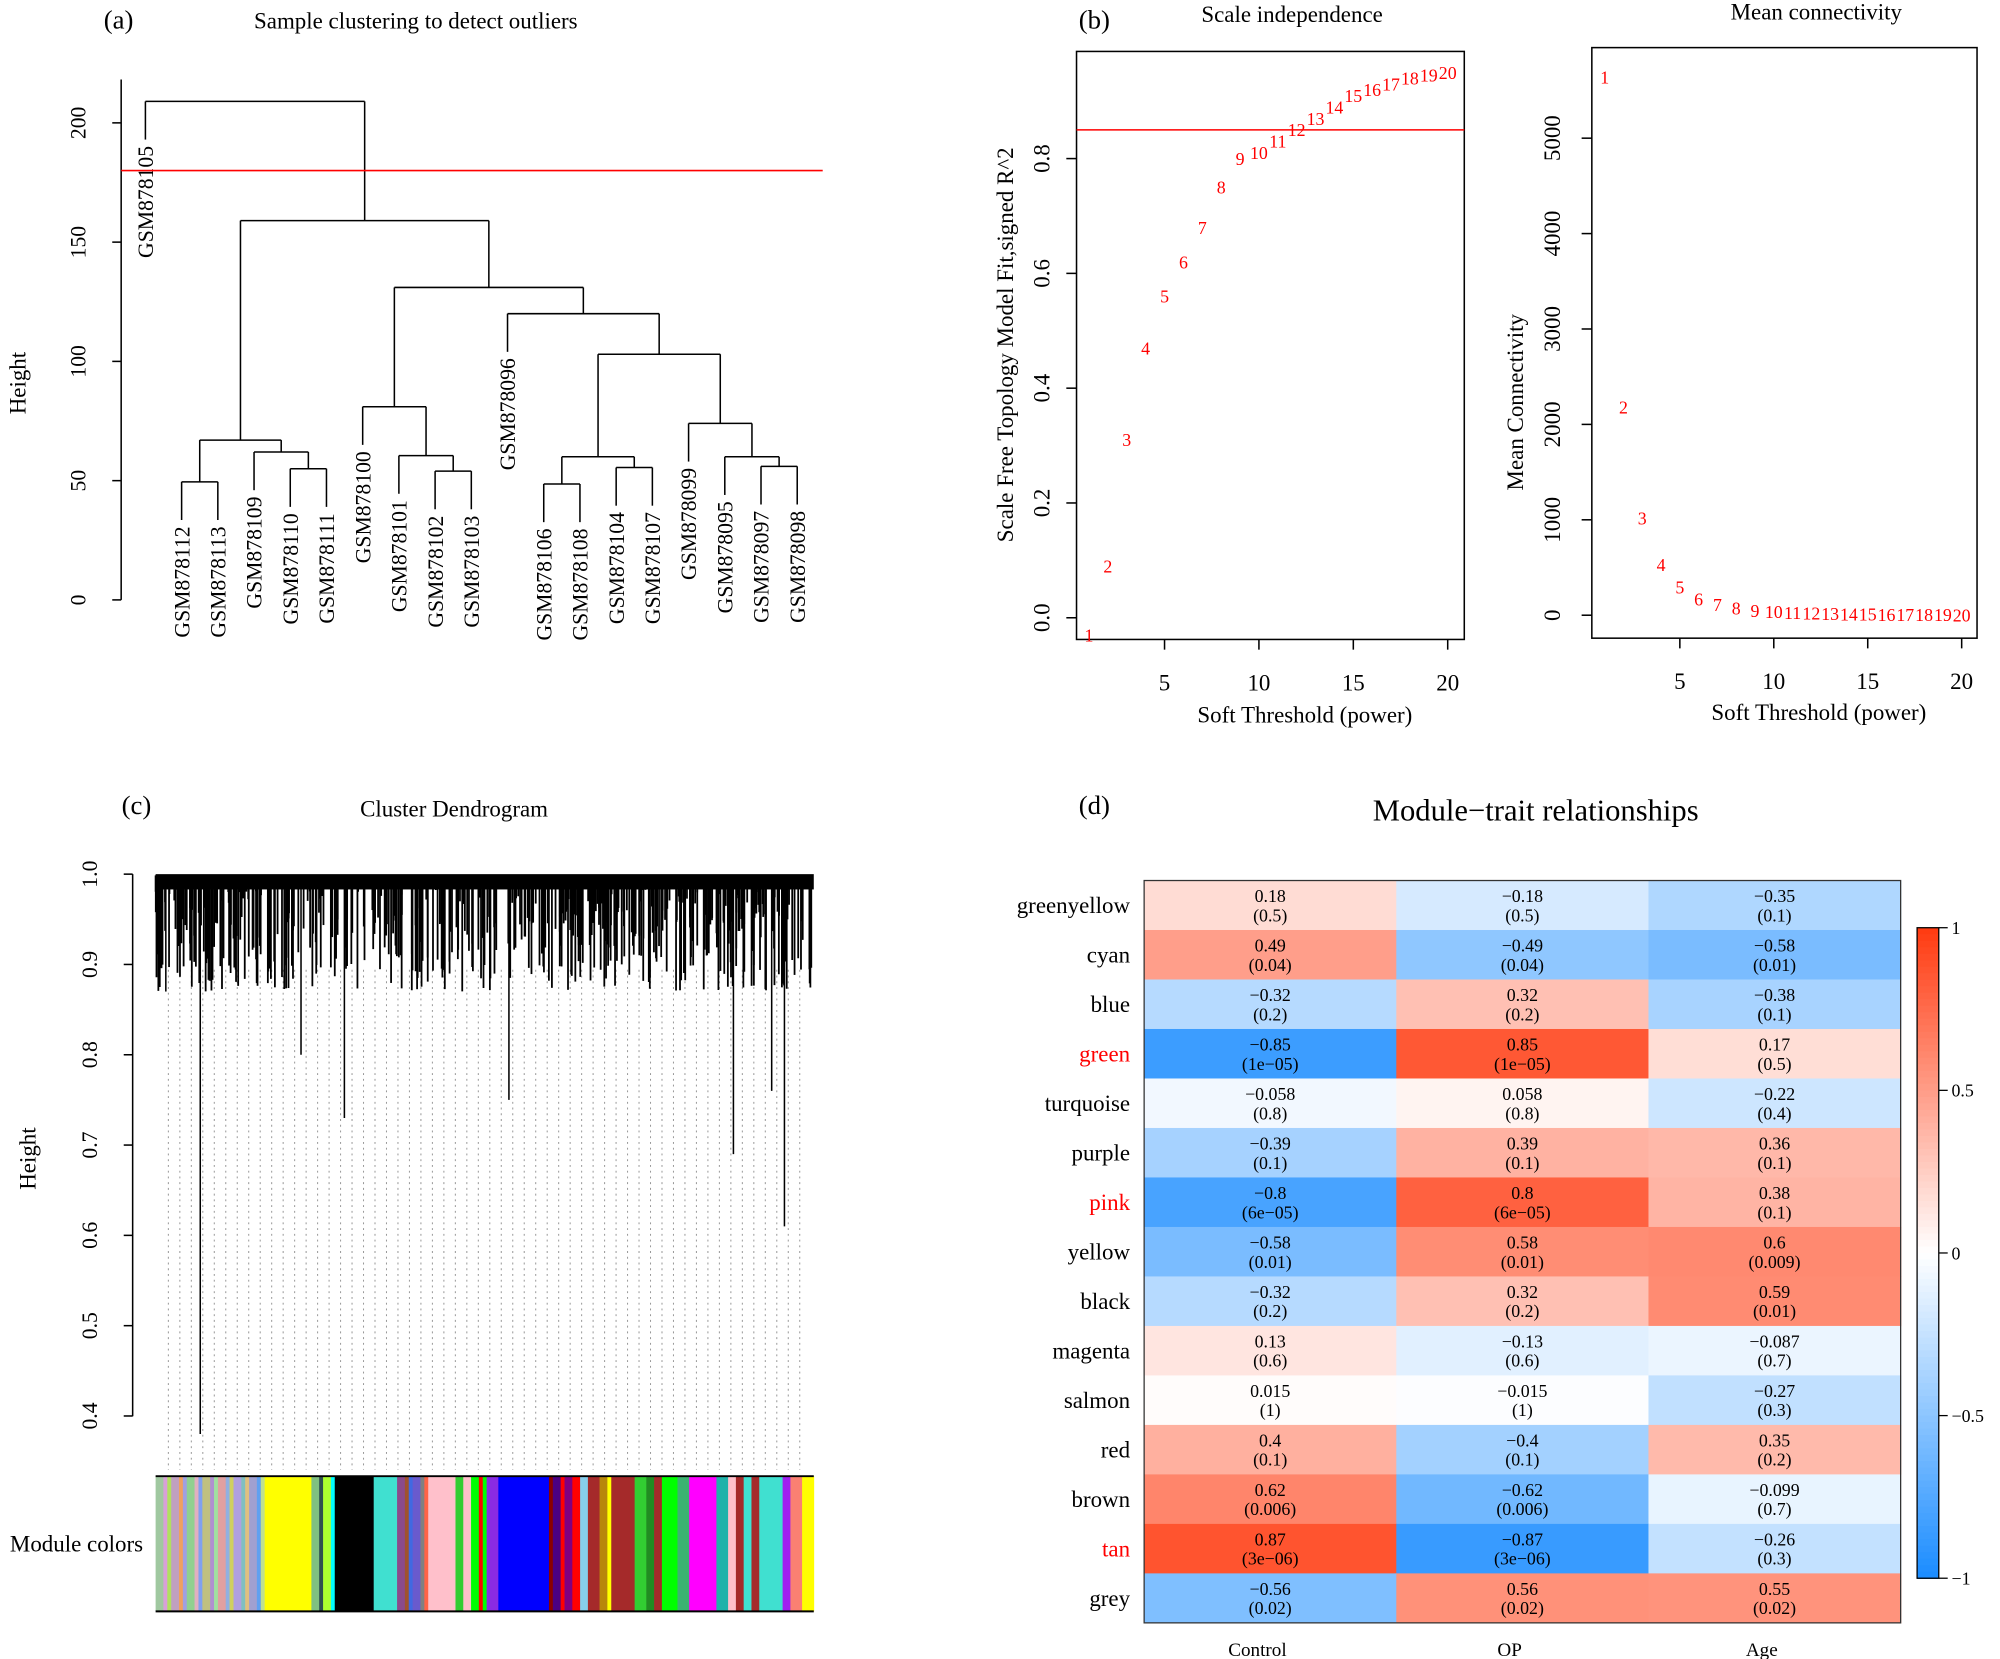 The width and height of the screenshot is (2000, 1659). I want to click on leaf-label: GSM878112, so click(182, 581).